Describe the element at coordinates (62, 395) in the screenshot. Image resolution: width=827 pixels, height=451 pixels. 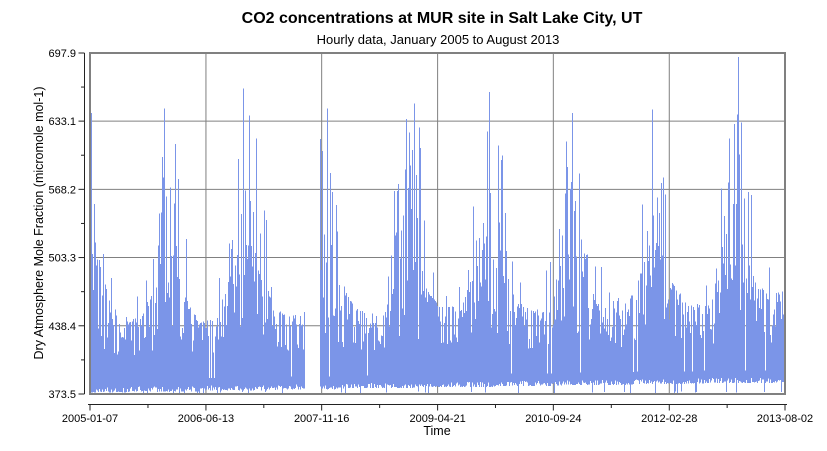
I see `y-tick-label: 373.5` at that location.